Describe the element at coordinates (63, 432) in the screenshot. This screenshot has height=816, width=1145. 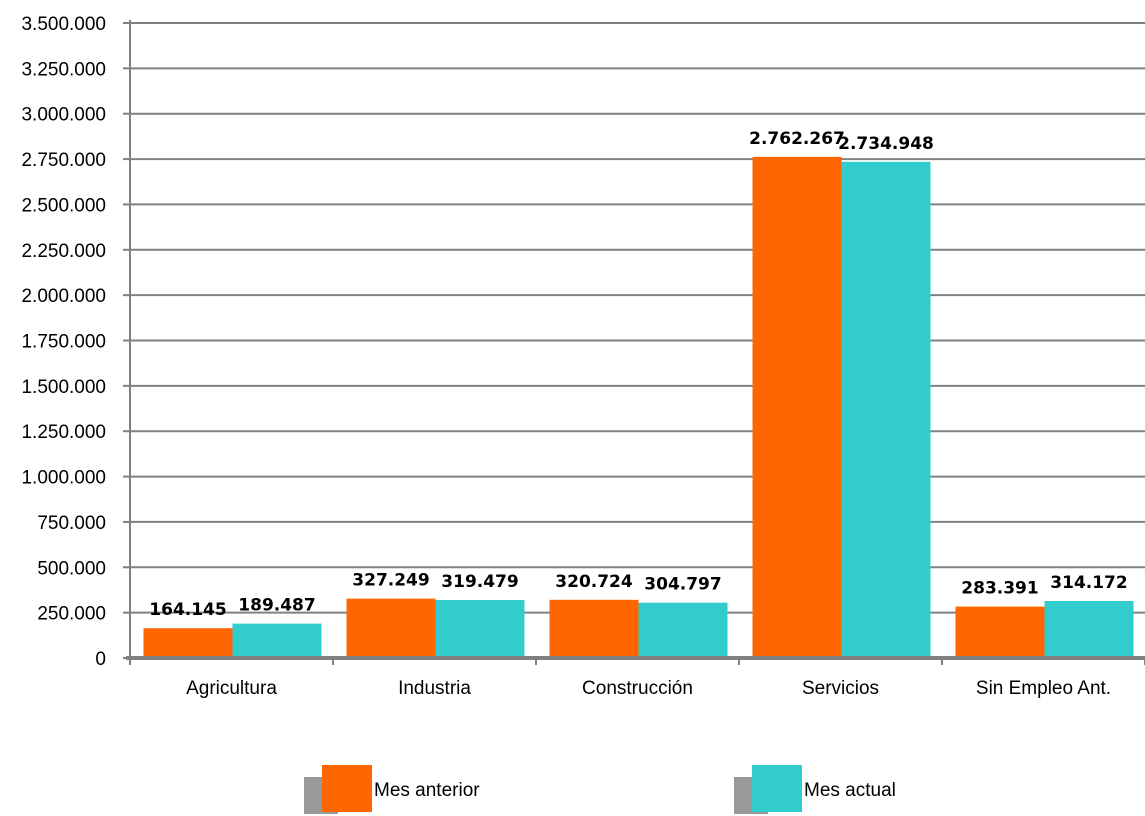
I see `y-tick-label: 1.250.000` at that location.